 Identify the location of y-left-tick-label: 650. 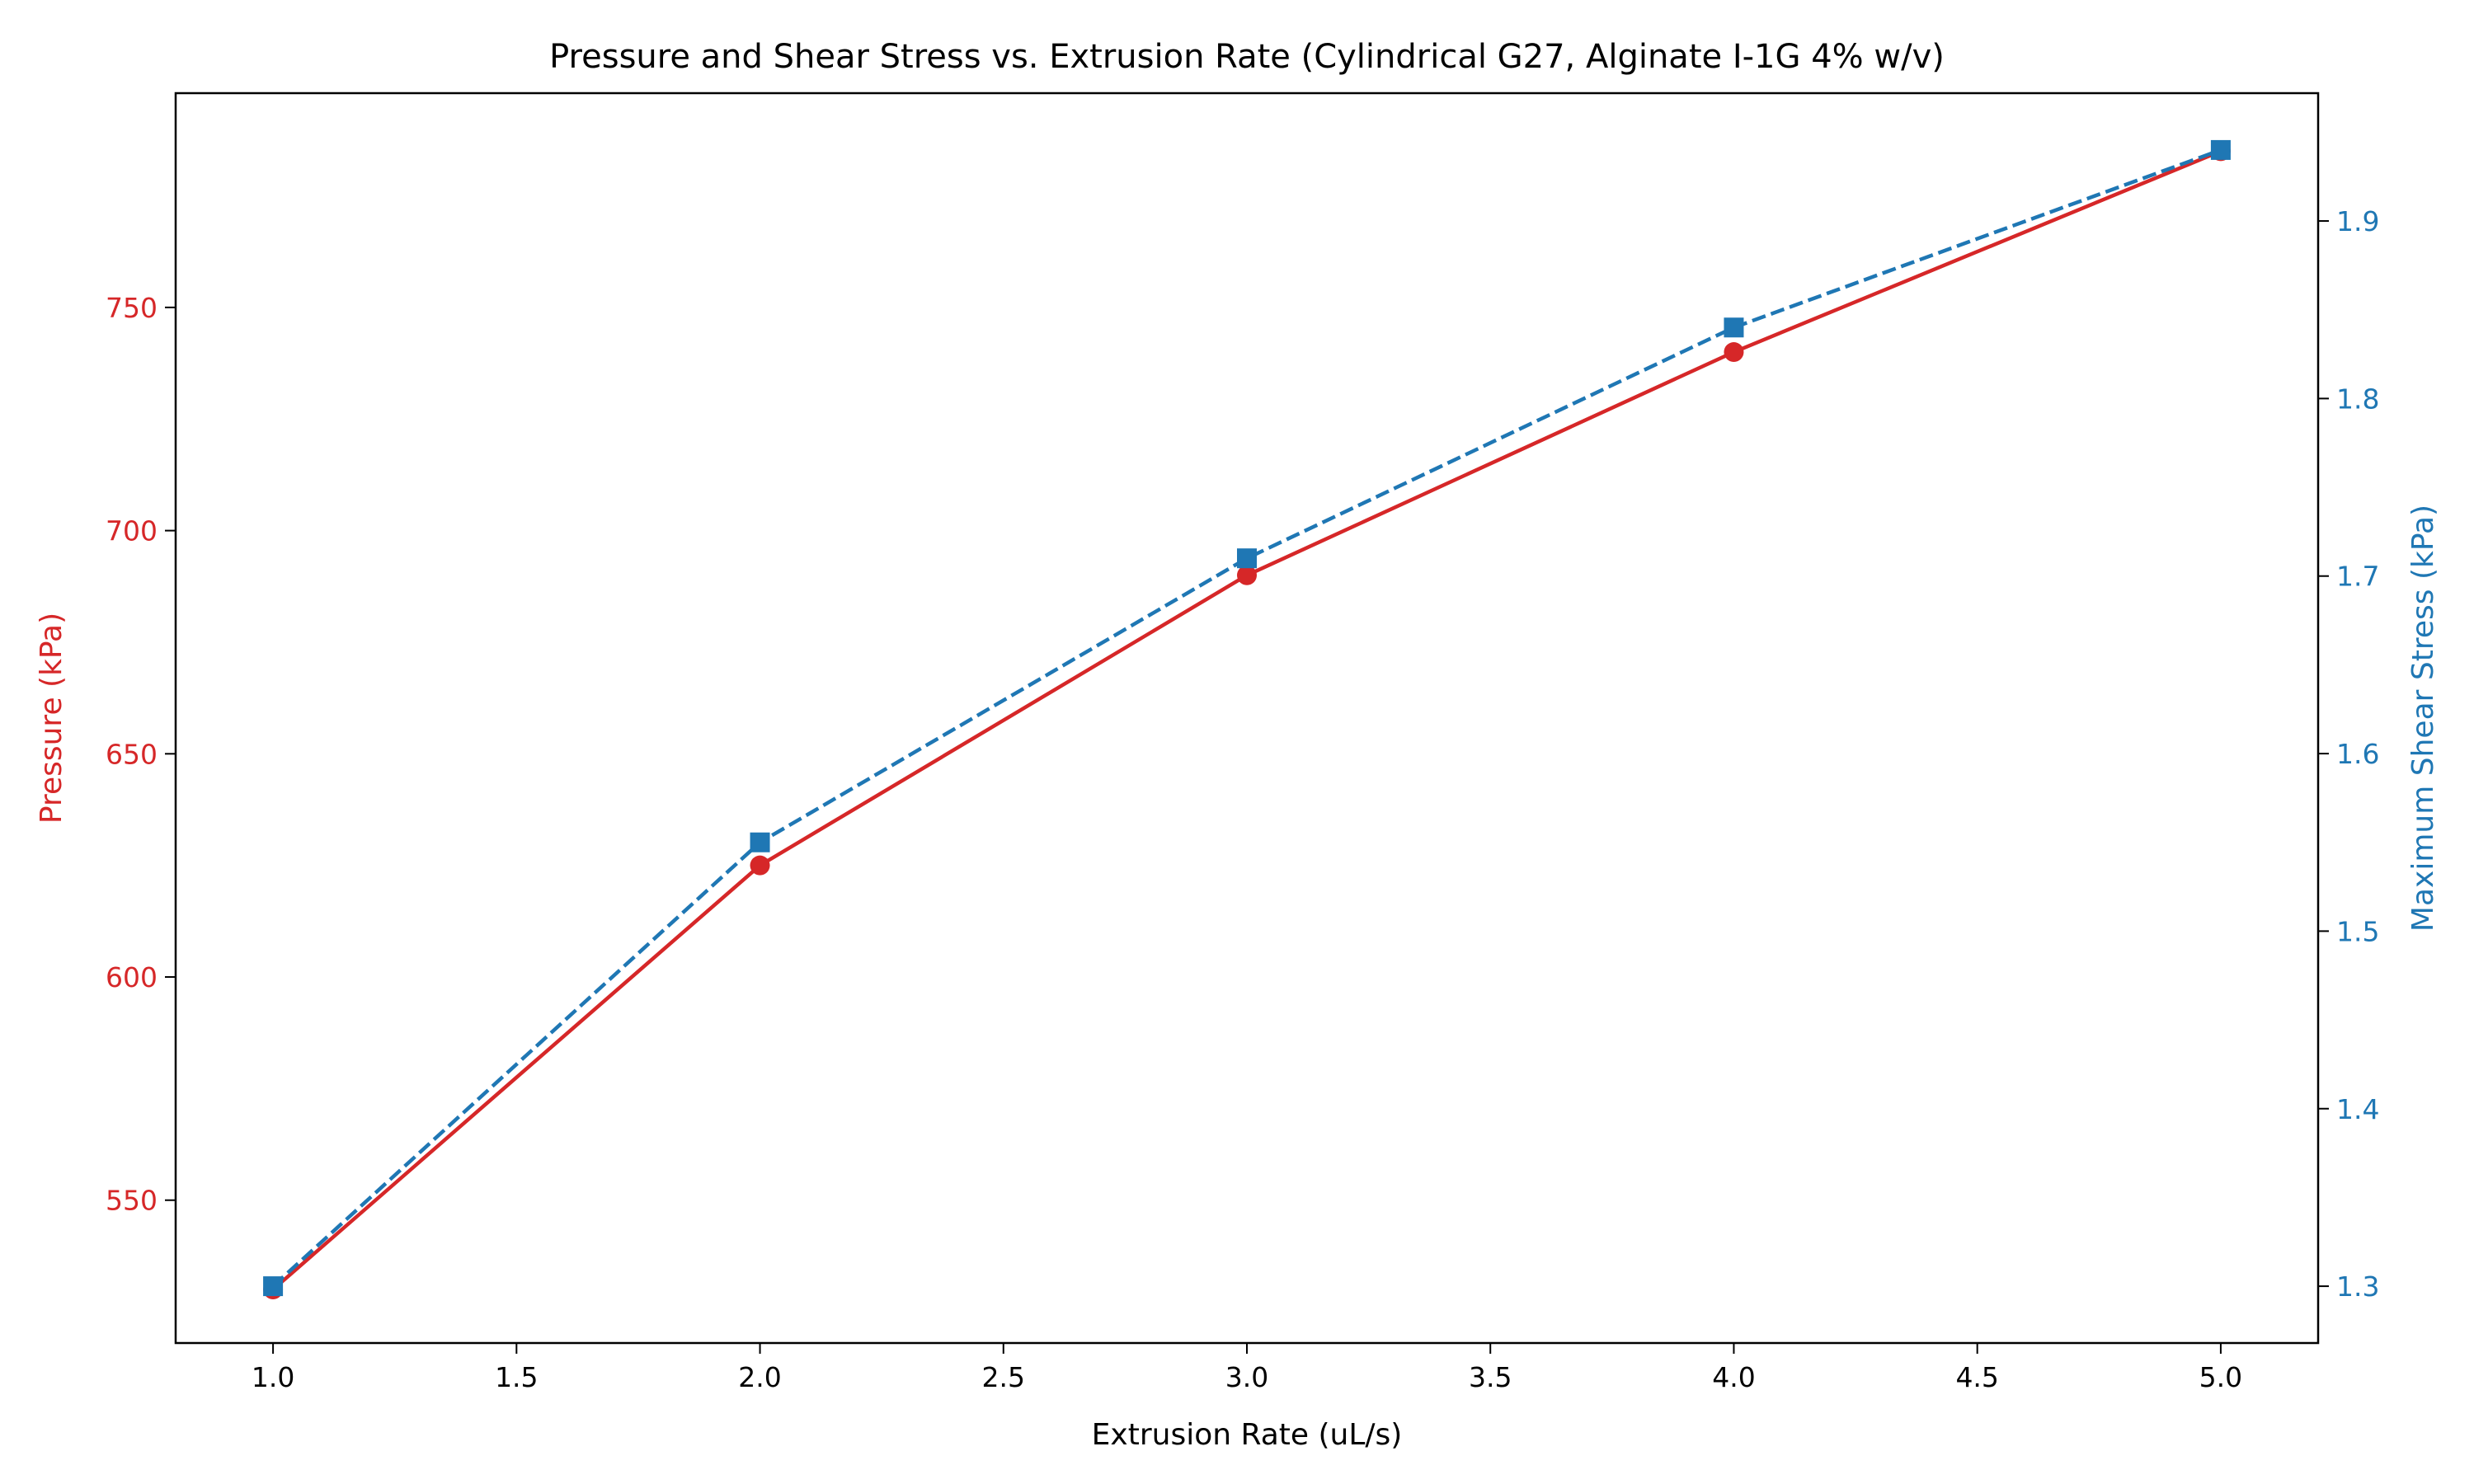
(132, 754).